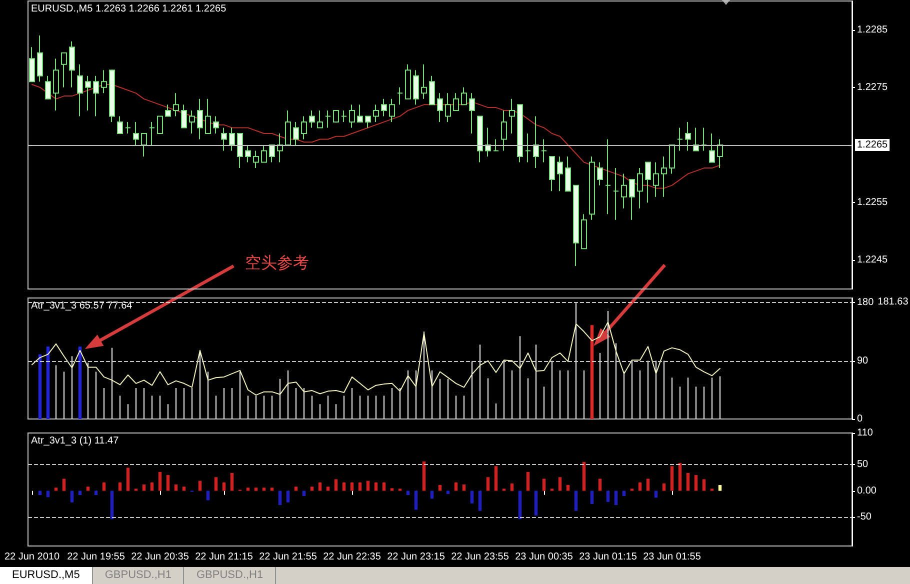  I want to click on y-tick-label: 90, so click(863, 360).